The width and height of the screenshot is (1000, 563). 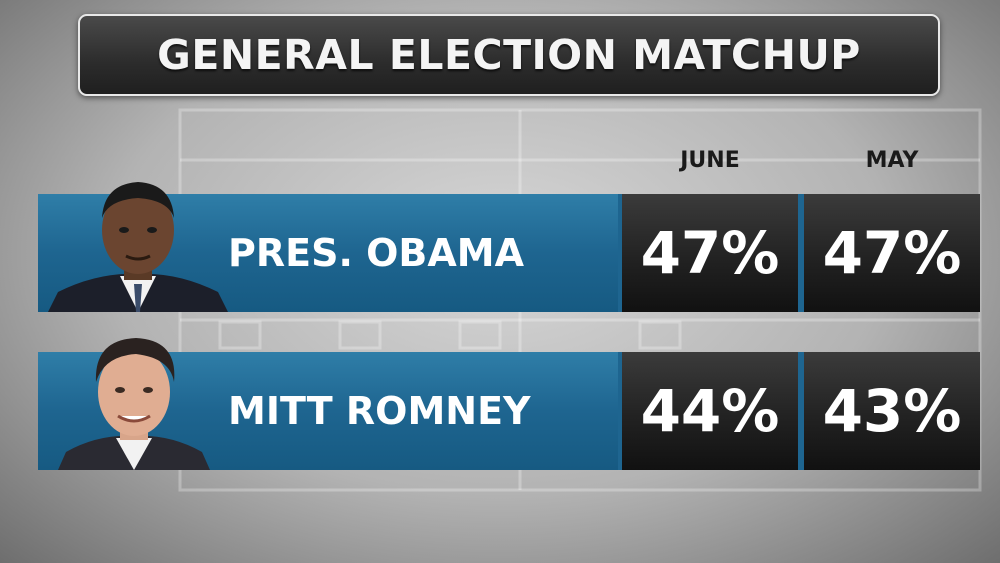 I want to click on chart-title: GENERAL ELECTION MATCHUP, so click(x=509, y=55).